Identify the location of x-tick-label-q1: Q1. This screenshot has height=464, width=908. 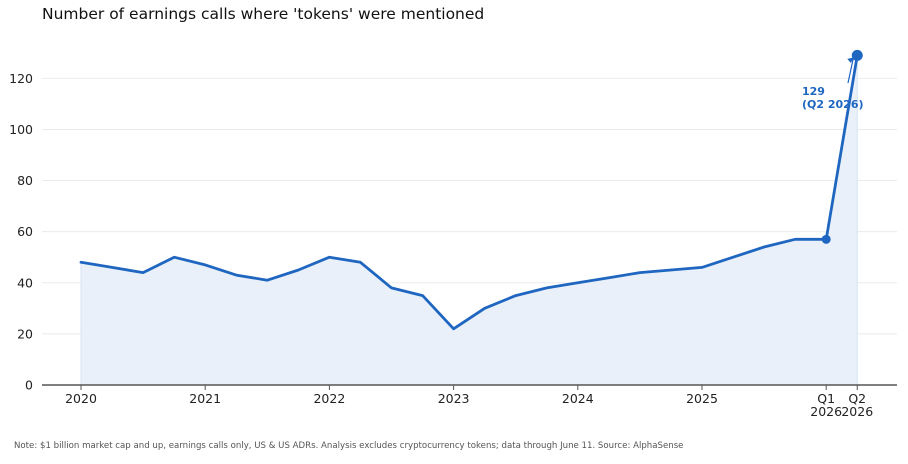
(826, 398).